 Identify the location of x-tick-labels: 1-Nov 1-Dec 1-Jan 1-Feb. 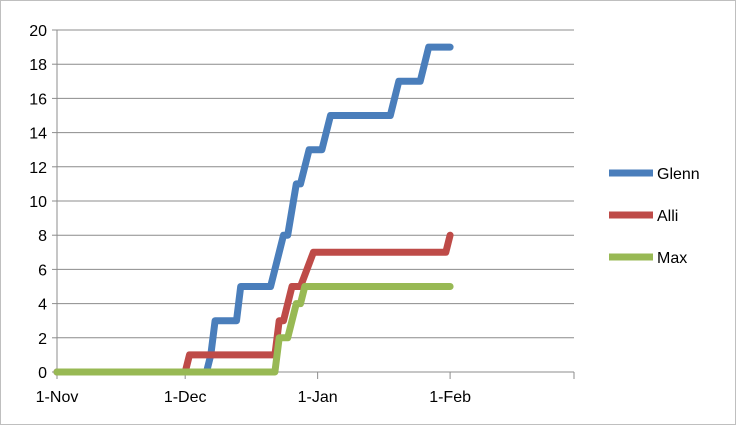
(253, 397).